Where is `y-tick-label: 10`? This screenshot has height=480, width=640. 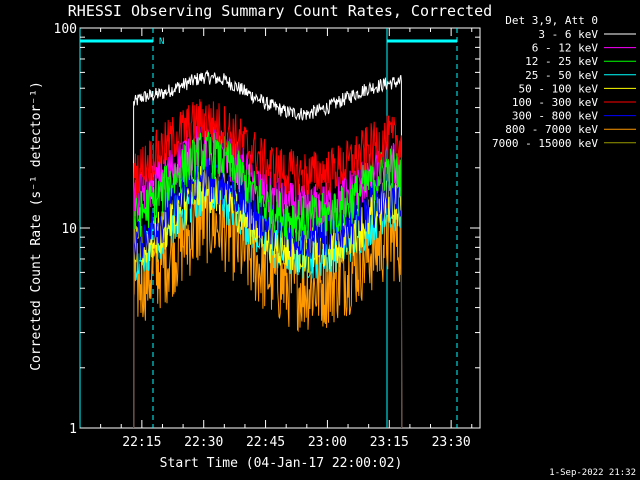 y-tick-label: 10 is located at coordinates (69, 229).